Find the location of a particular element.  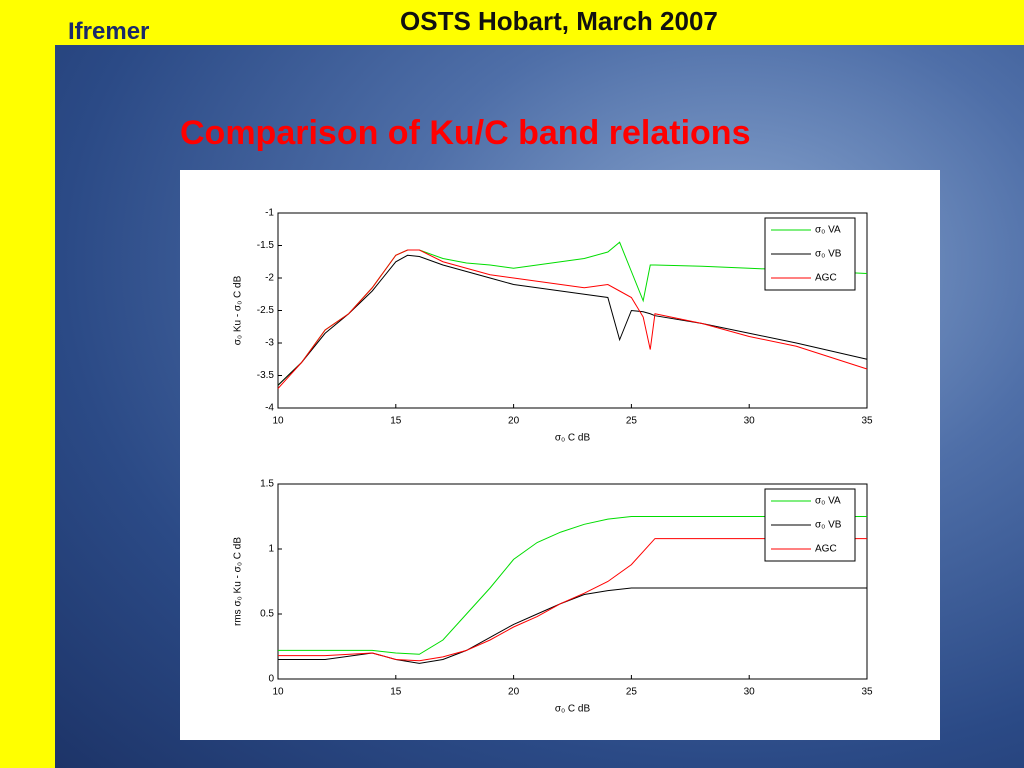

y-tick-label: -1.5 is located at coordinates (266, 245).